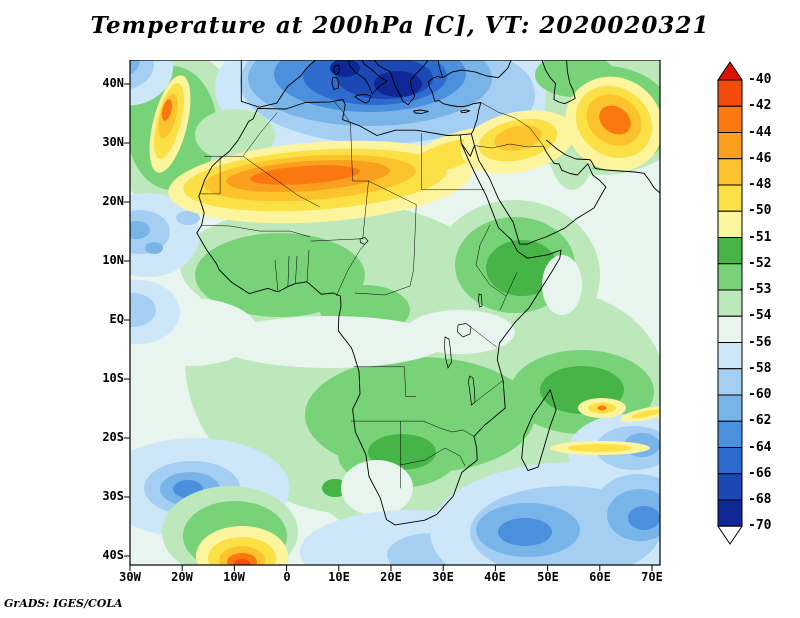  What do you see at coordinates (287, 577) in the screenshot?
I see `lon-tick-label: 0` at bounding box center [287, 577].